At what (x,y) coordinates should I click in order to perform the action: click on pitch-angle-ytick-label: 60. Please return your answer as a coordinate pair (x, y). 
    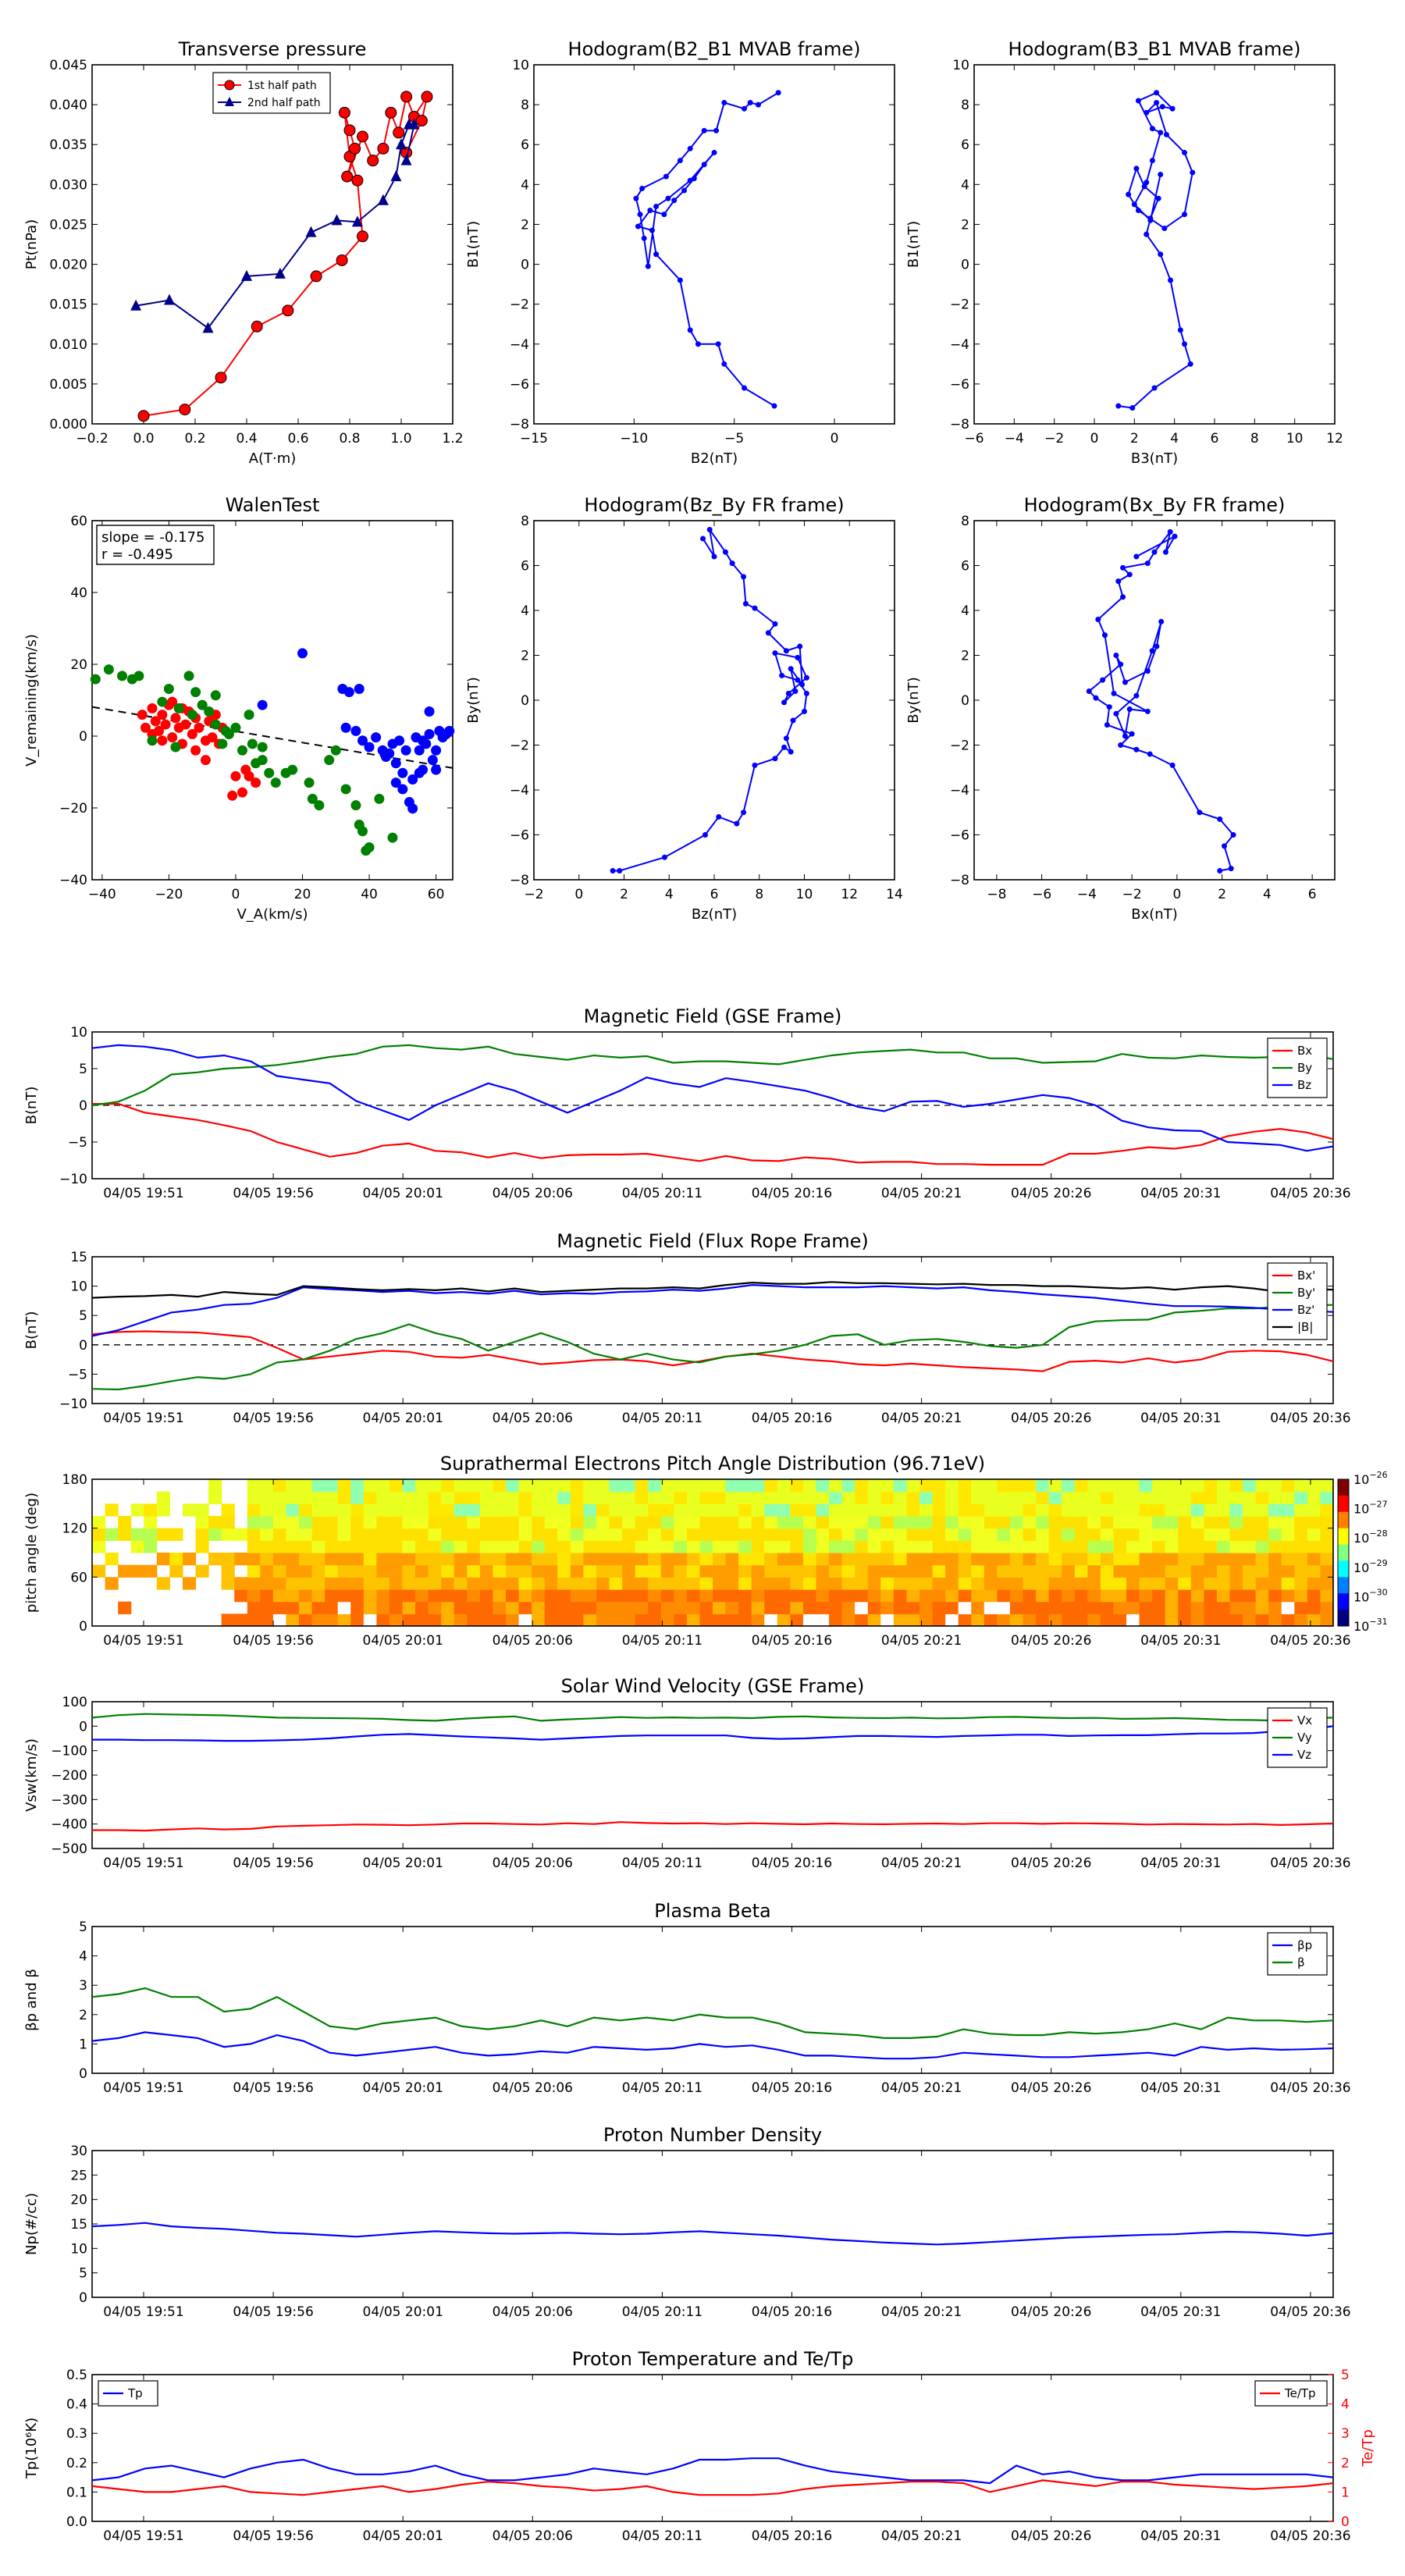
    Looking at the image, I should click on (78, 1577).